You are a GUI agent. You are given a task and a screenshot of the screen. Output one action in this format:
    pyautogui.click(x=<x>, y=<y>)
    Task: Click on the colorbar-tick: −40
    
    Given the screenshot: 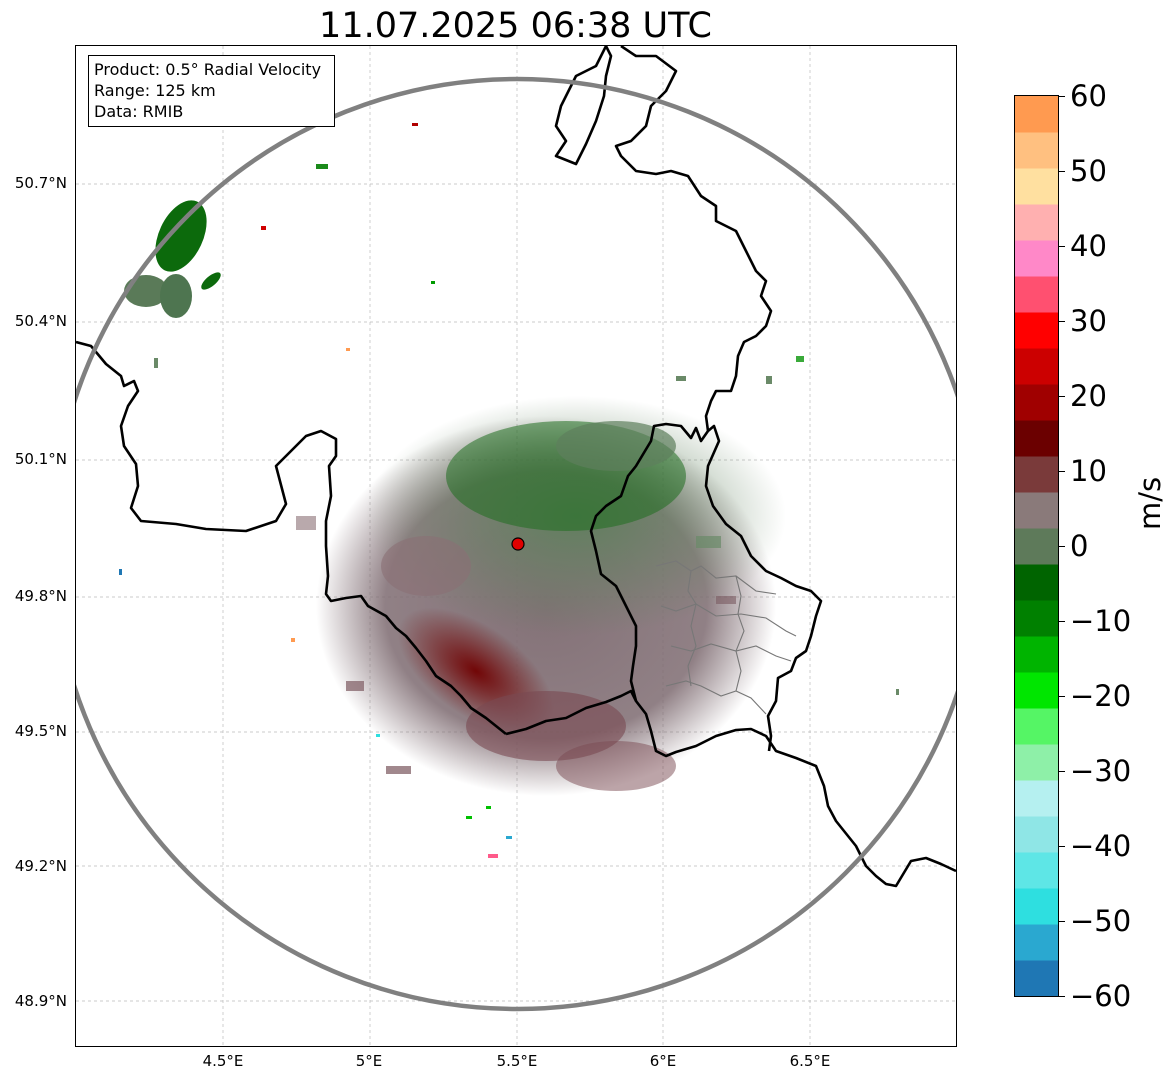 What is the action you would take?
    pyautogui.click(x=1101, y=846)
    